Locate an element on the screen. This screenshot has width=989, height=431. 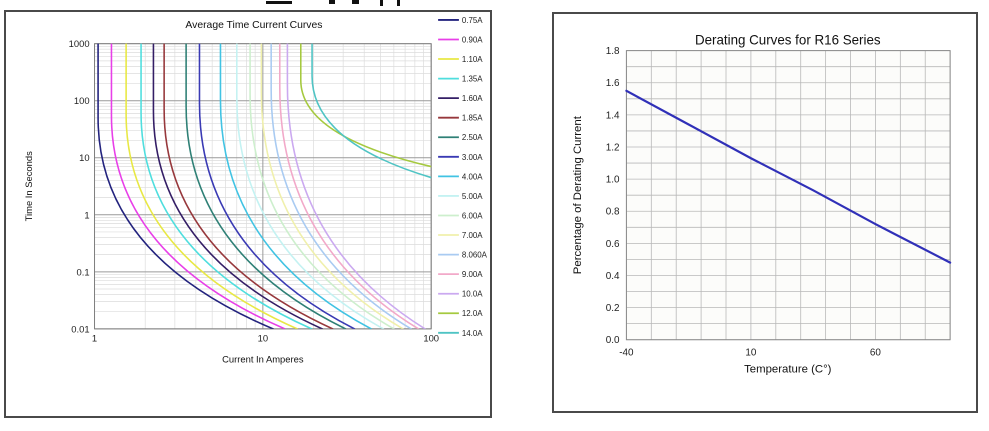
legend-label: 3.00A is located at coordinates (472, 157).